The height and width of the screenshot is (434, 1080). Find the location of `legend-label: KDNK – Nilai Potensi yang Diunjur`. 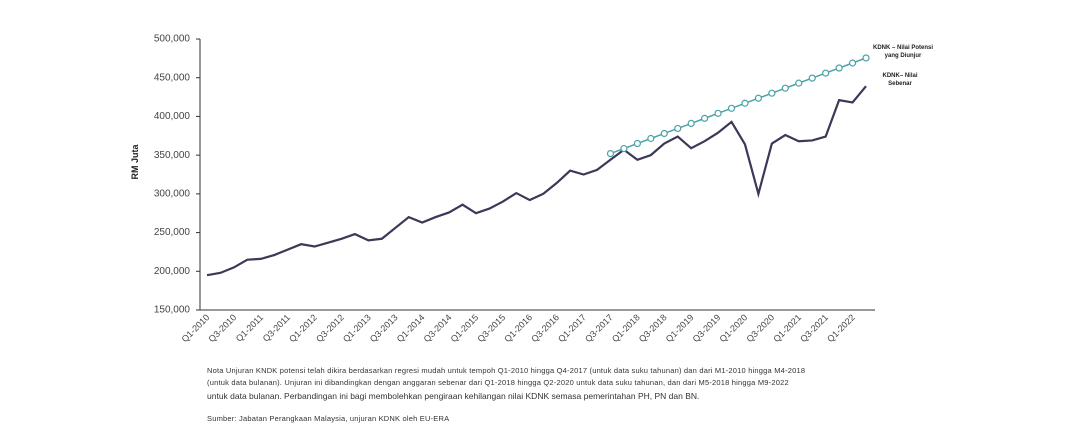

legend-label: KDNK – Nilai Potensi yang Diunjur is located at coordinates (902, 52).